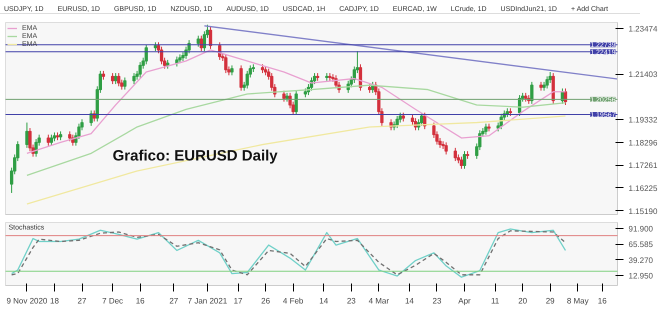  Describe the element at coordinates (641, 275) in the screenshot. I see `y-tick-label: 12.950` at that location.